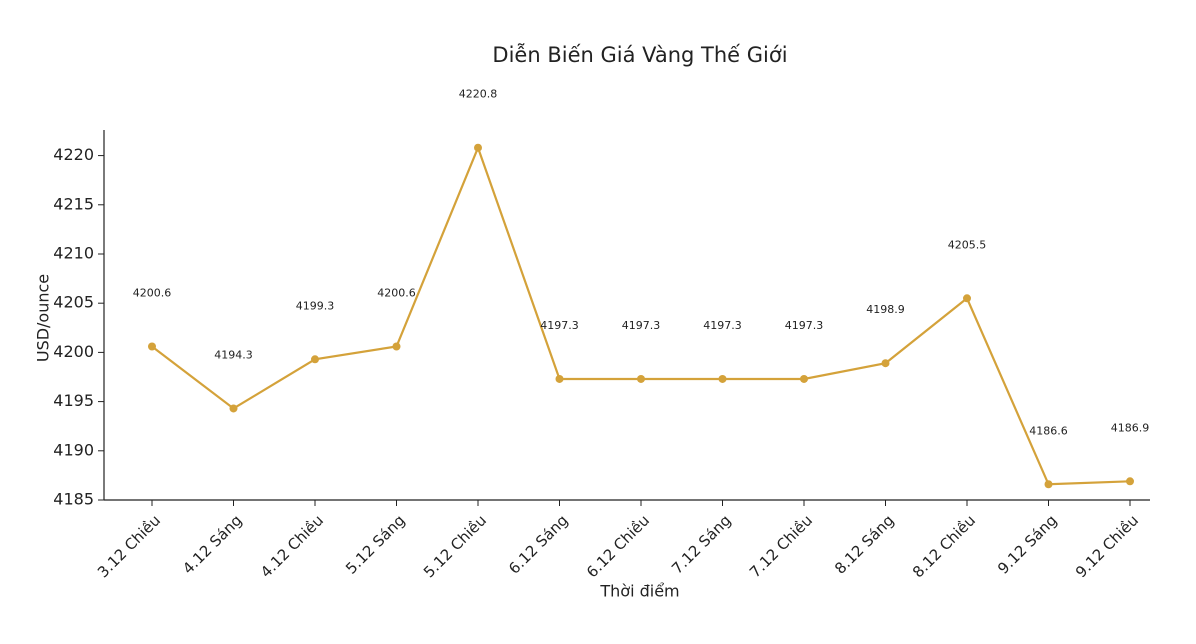  Describe the element at coordinates (73, 154) in the screenshot. I see `y-tick-label: 4220` at that location.